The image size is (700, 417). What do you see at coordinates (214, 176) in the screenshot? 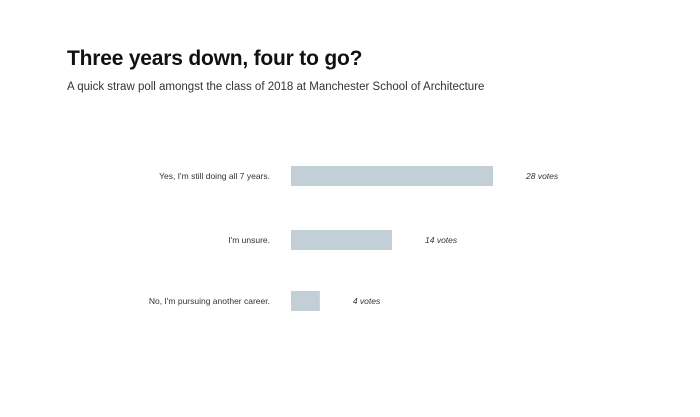
I see `category-label: Yes, I'm still doing all 7 years.` at bounding box center [214, 176].